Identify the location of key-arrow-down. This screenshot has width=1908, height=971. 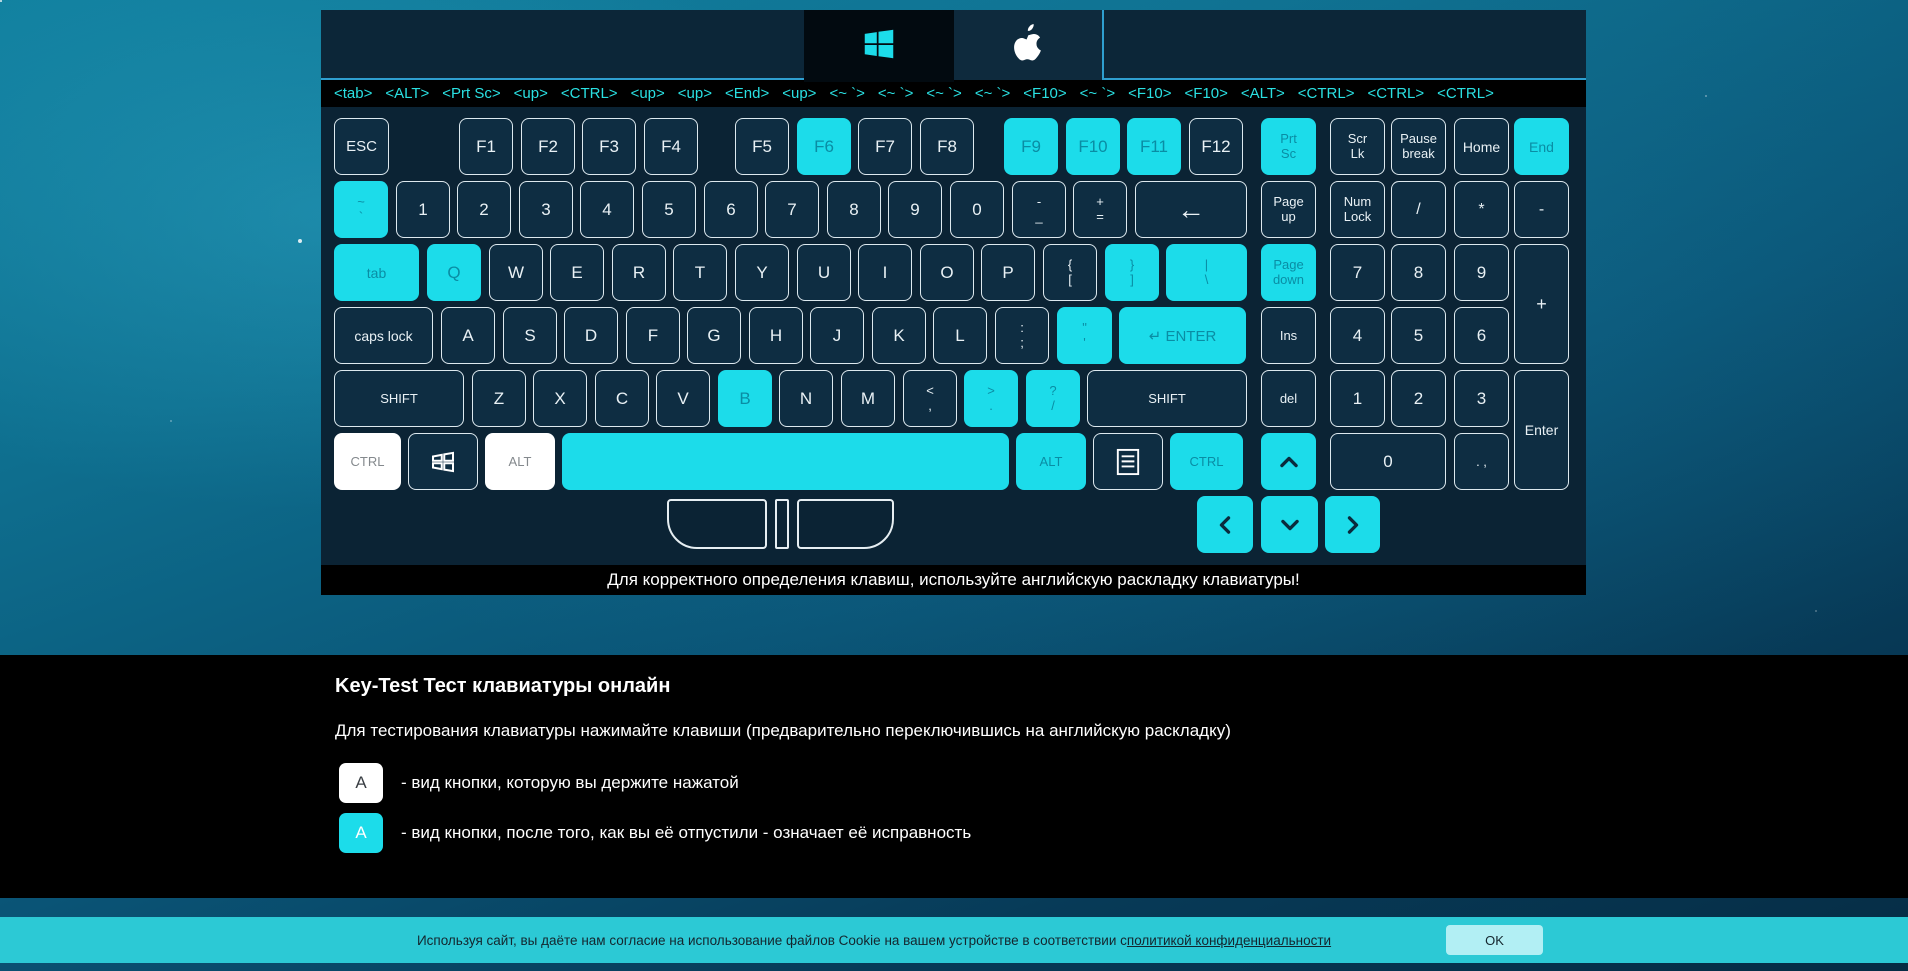
(1289, 524).